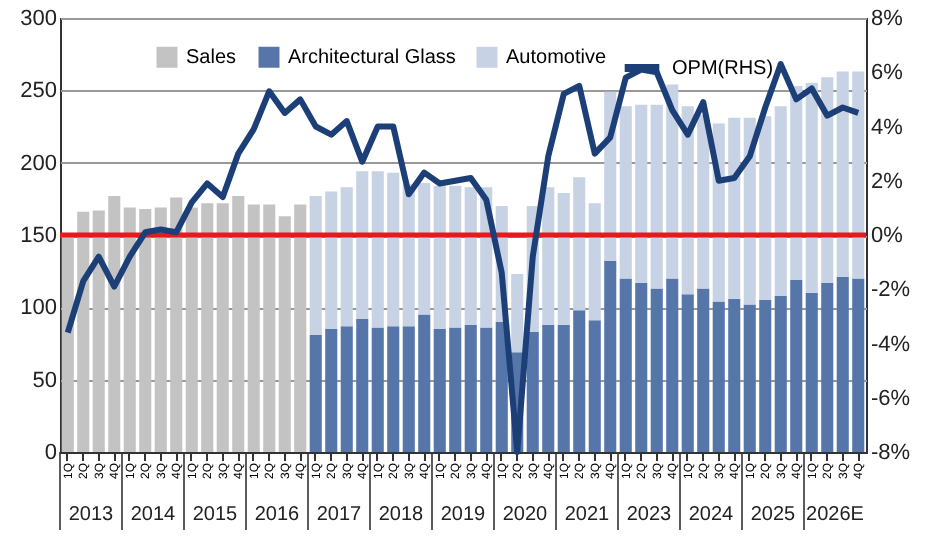 This screenshot has width=926, height=540. Describe the element at coordinates (887, 127) in the screenshot. I see `y2-tick-label: 4%` at that location.